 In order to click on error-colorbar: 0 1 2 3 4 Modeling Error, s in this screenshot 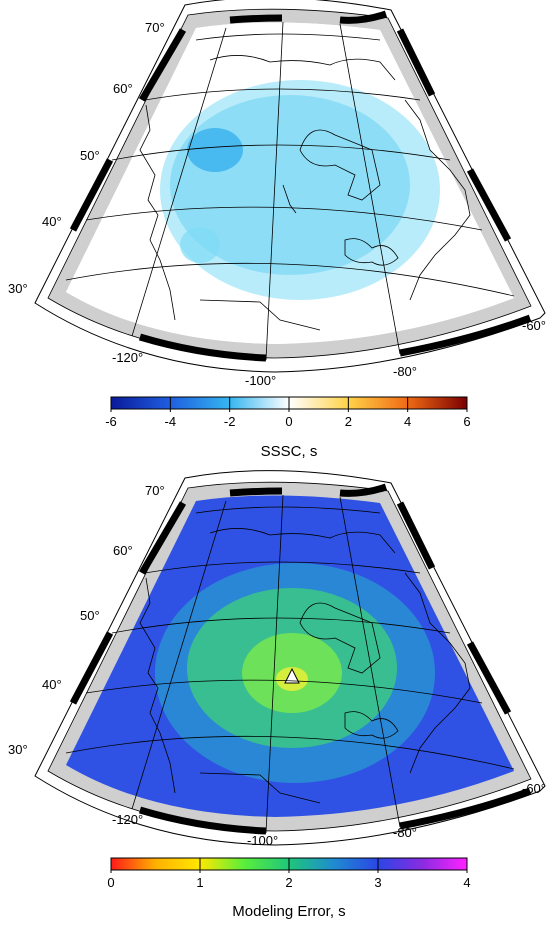, I will do `click(289, 888)`.